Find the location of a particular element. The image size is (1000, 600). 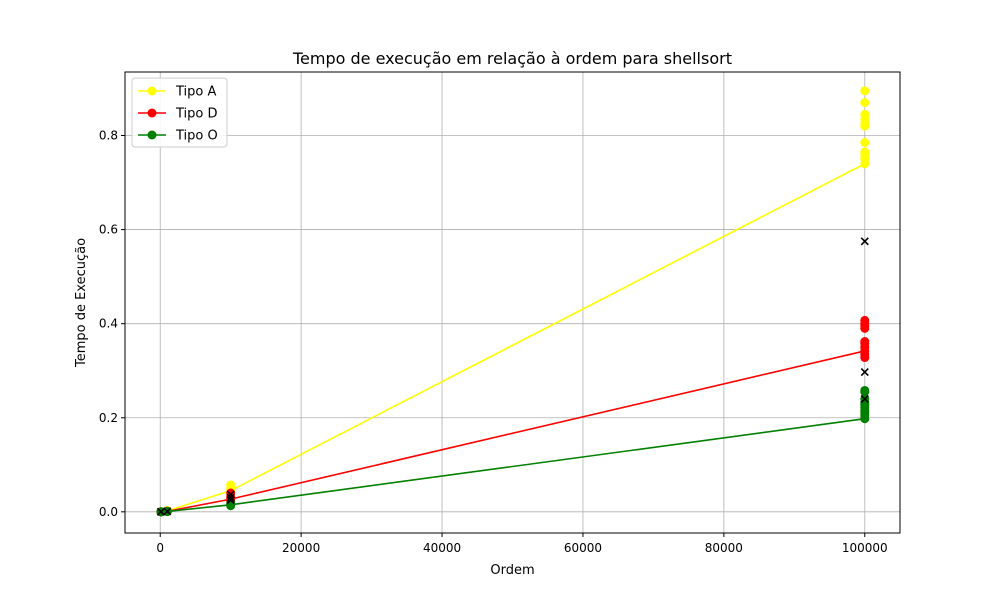

x-tick-label: 80000 is located at coordinates (724, 548).